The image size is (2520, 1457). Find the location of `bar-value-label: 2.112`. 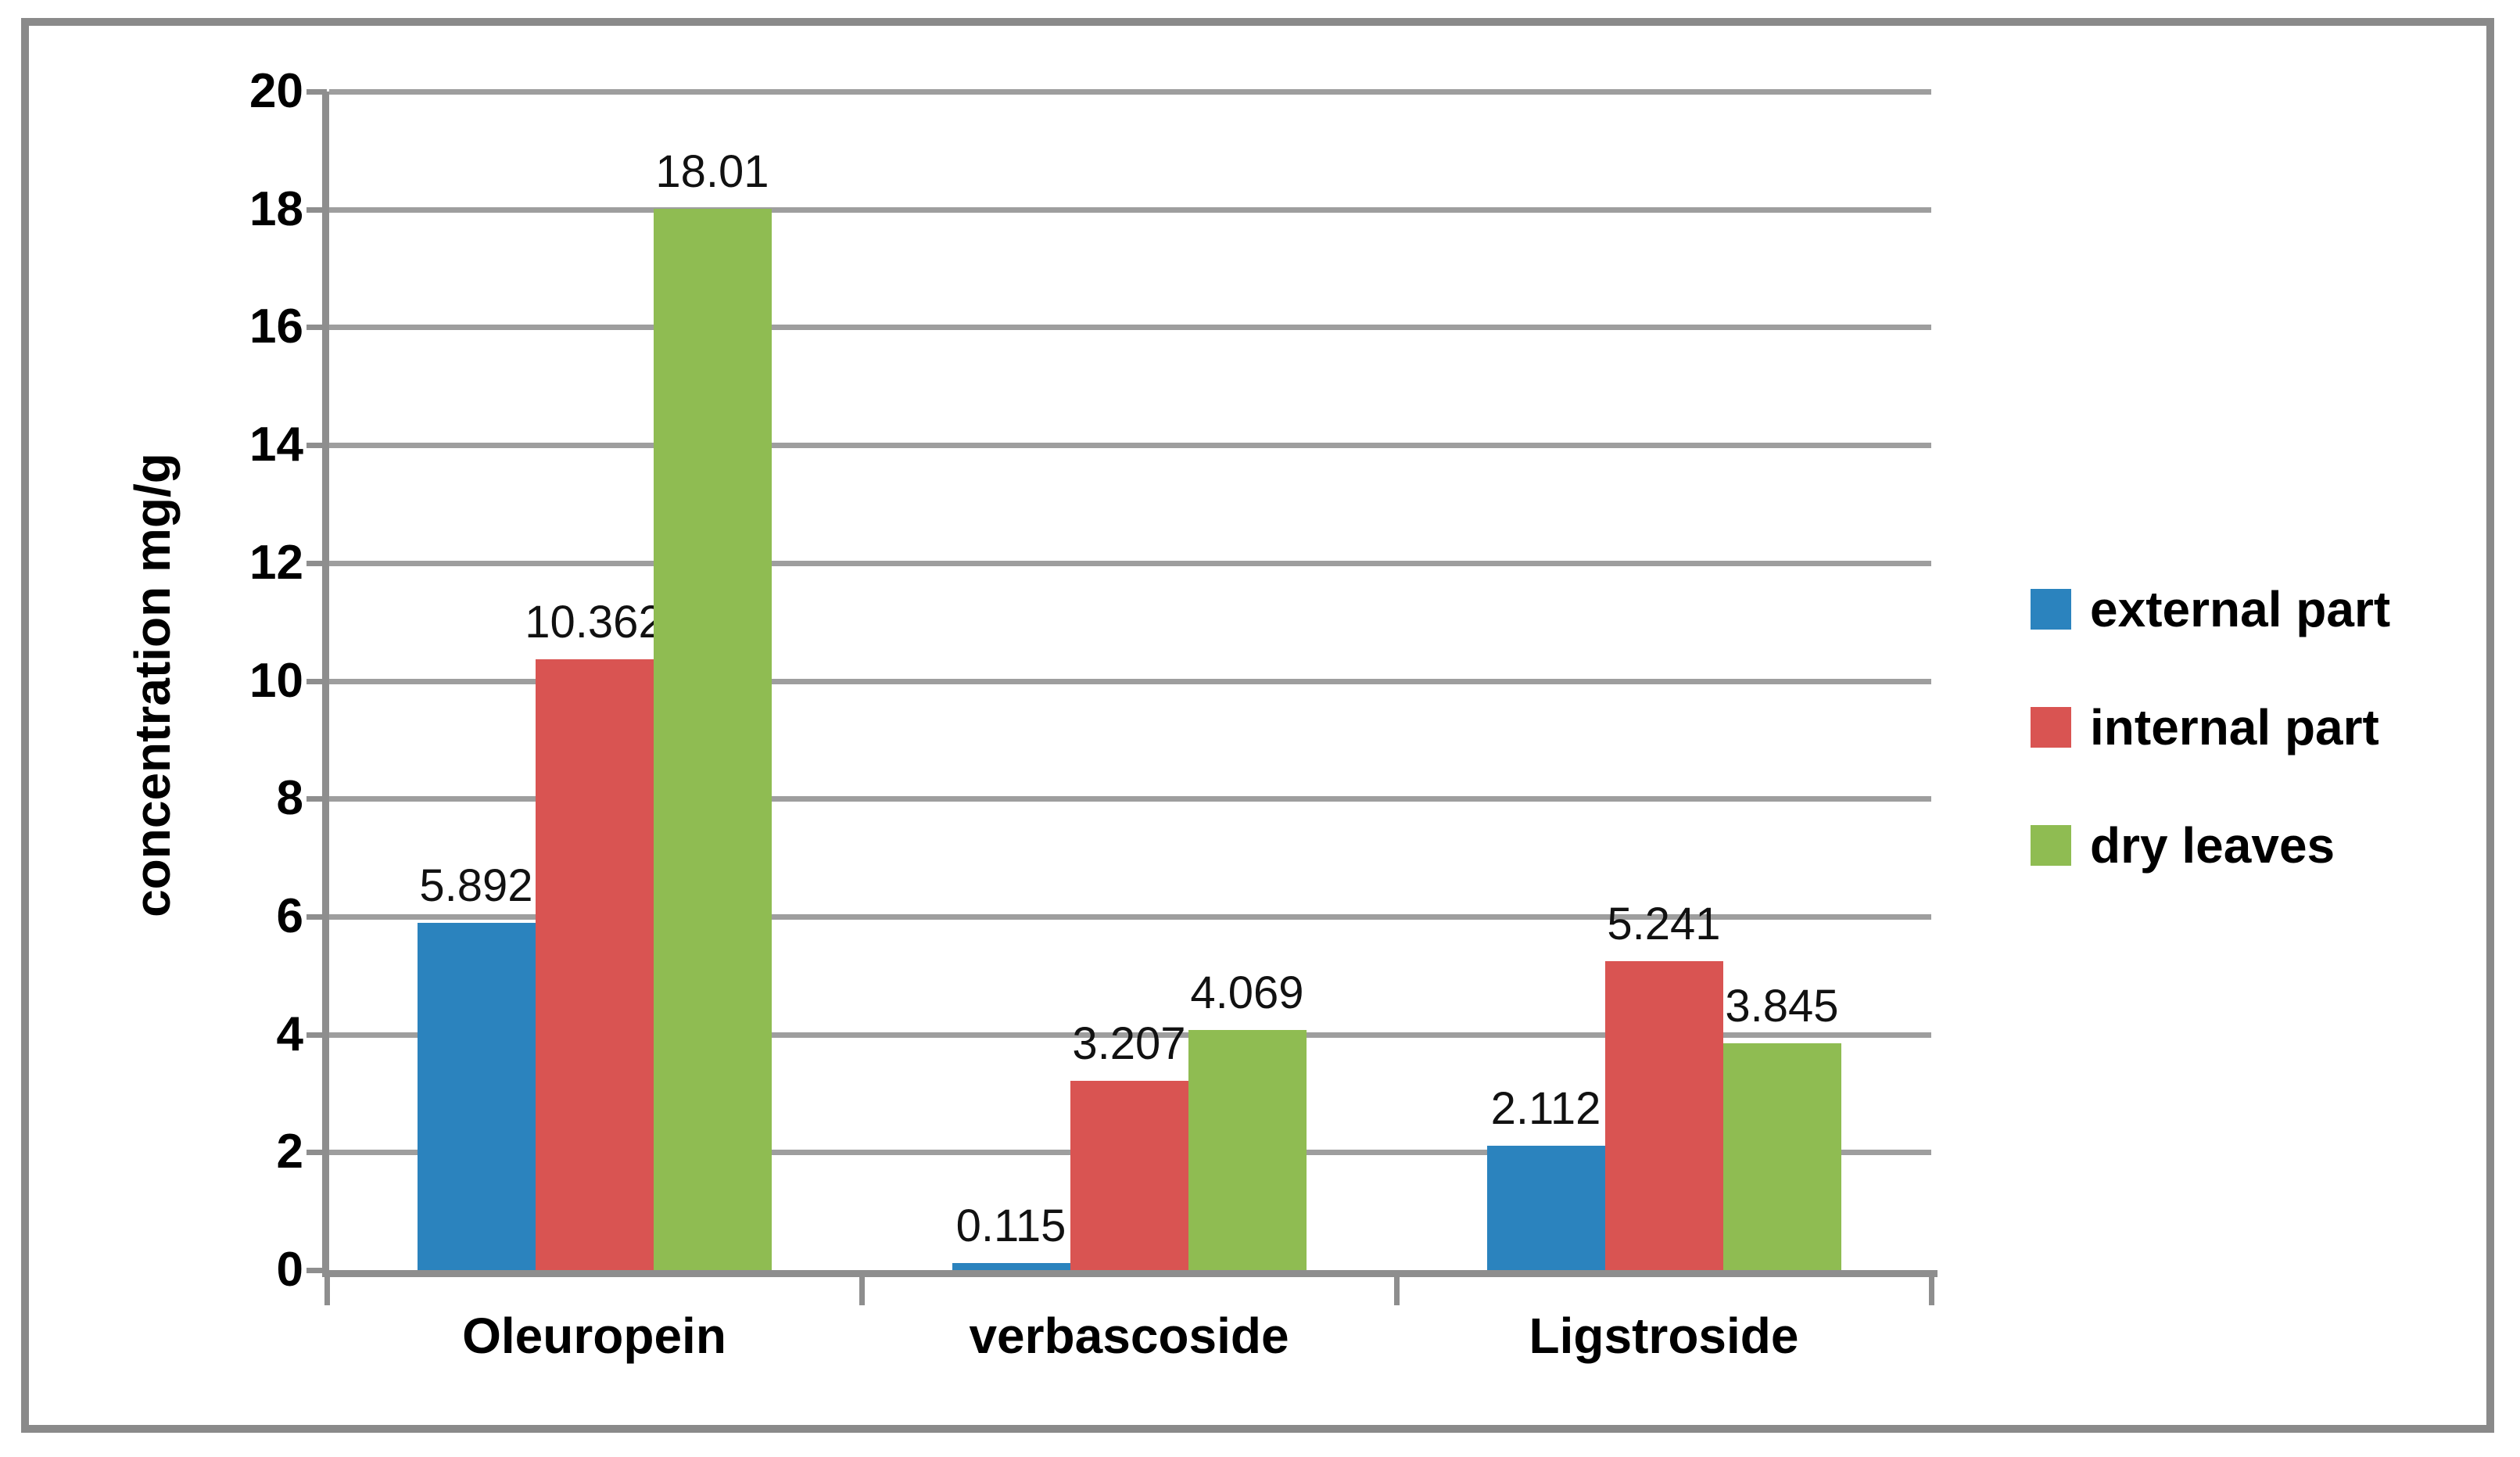

bar-value-label: 2.112 is located at coordinates (1545, 1108).